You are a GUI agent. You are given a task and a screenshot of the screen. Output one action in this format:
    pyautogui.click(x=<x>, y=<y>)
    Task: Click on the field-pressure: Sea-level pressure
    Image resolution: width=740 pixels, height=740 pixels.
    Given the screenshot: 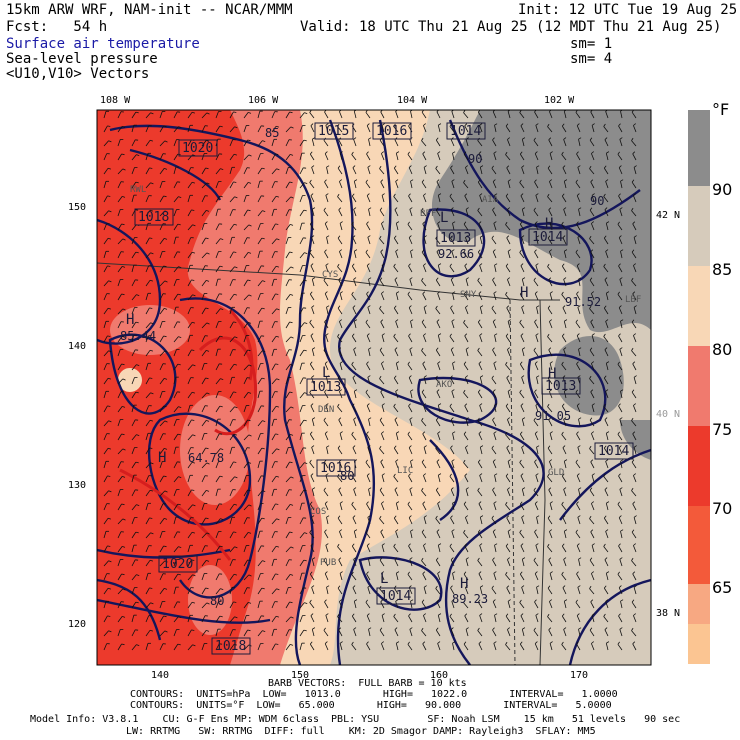 What is the action you would take?
    pyautogui.click(x=82, y=59)
    